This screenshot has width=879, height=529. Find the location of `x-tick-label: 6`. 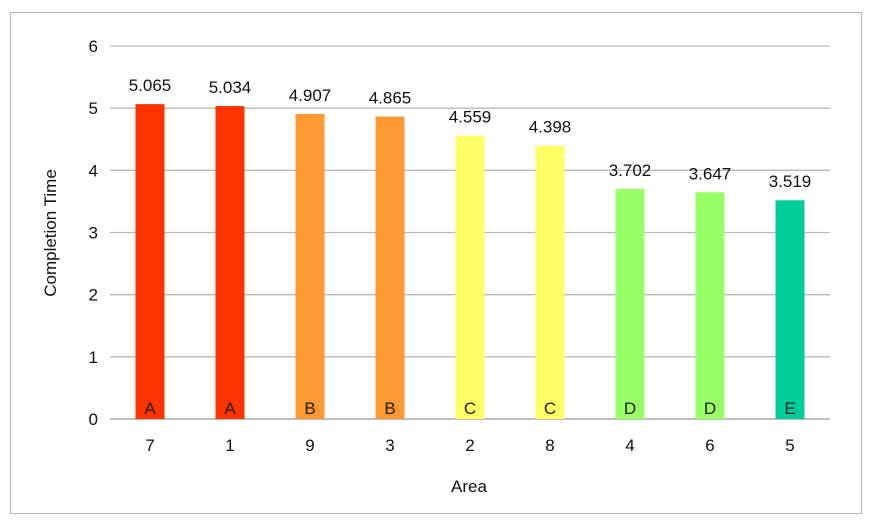

x-tick-label: 6 is located at coordinates (709, 445).